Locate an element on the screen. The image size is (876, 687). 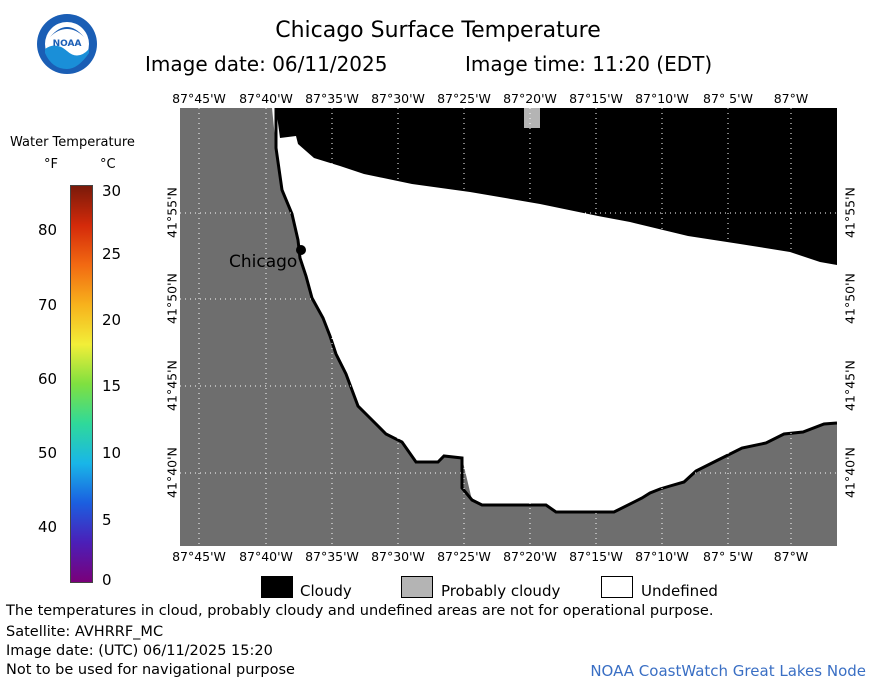
celsius-tick-label: 5 is located at coordinates (107, 520).